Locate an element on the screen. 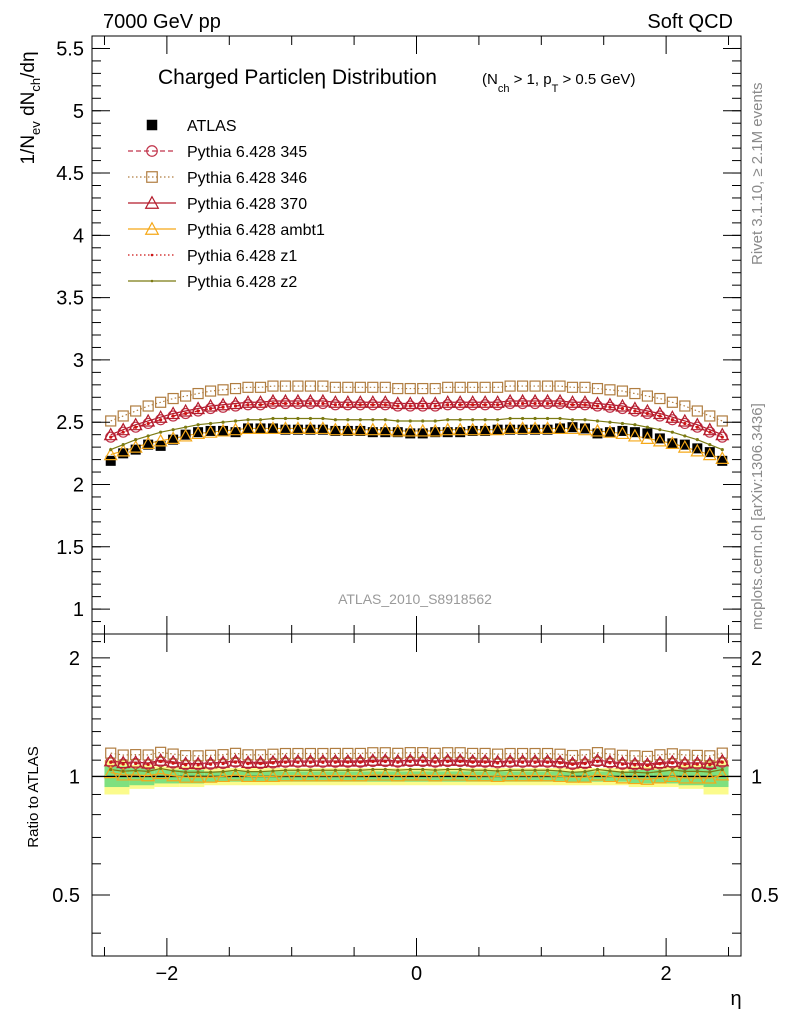  svg-text: 1/Nev dNch/dη is located at coordinates (30, 107).